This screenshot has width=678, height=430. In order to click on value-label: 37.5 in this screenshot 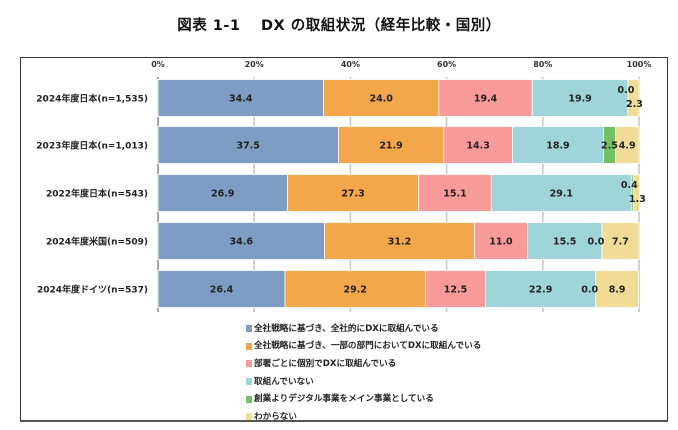, I will do `click(247, 146)`.